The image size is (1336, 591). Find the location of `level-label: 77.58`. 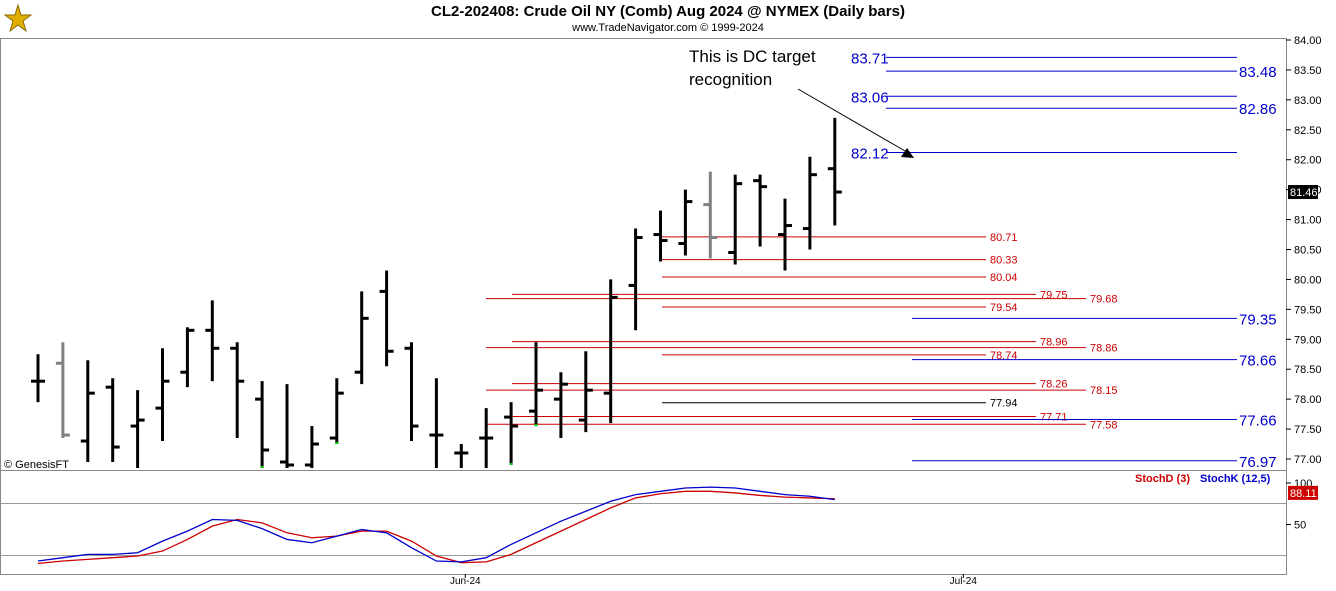

level-label: 77.58 is located at coordinates (1104, 425).